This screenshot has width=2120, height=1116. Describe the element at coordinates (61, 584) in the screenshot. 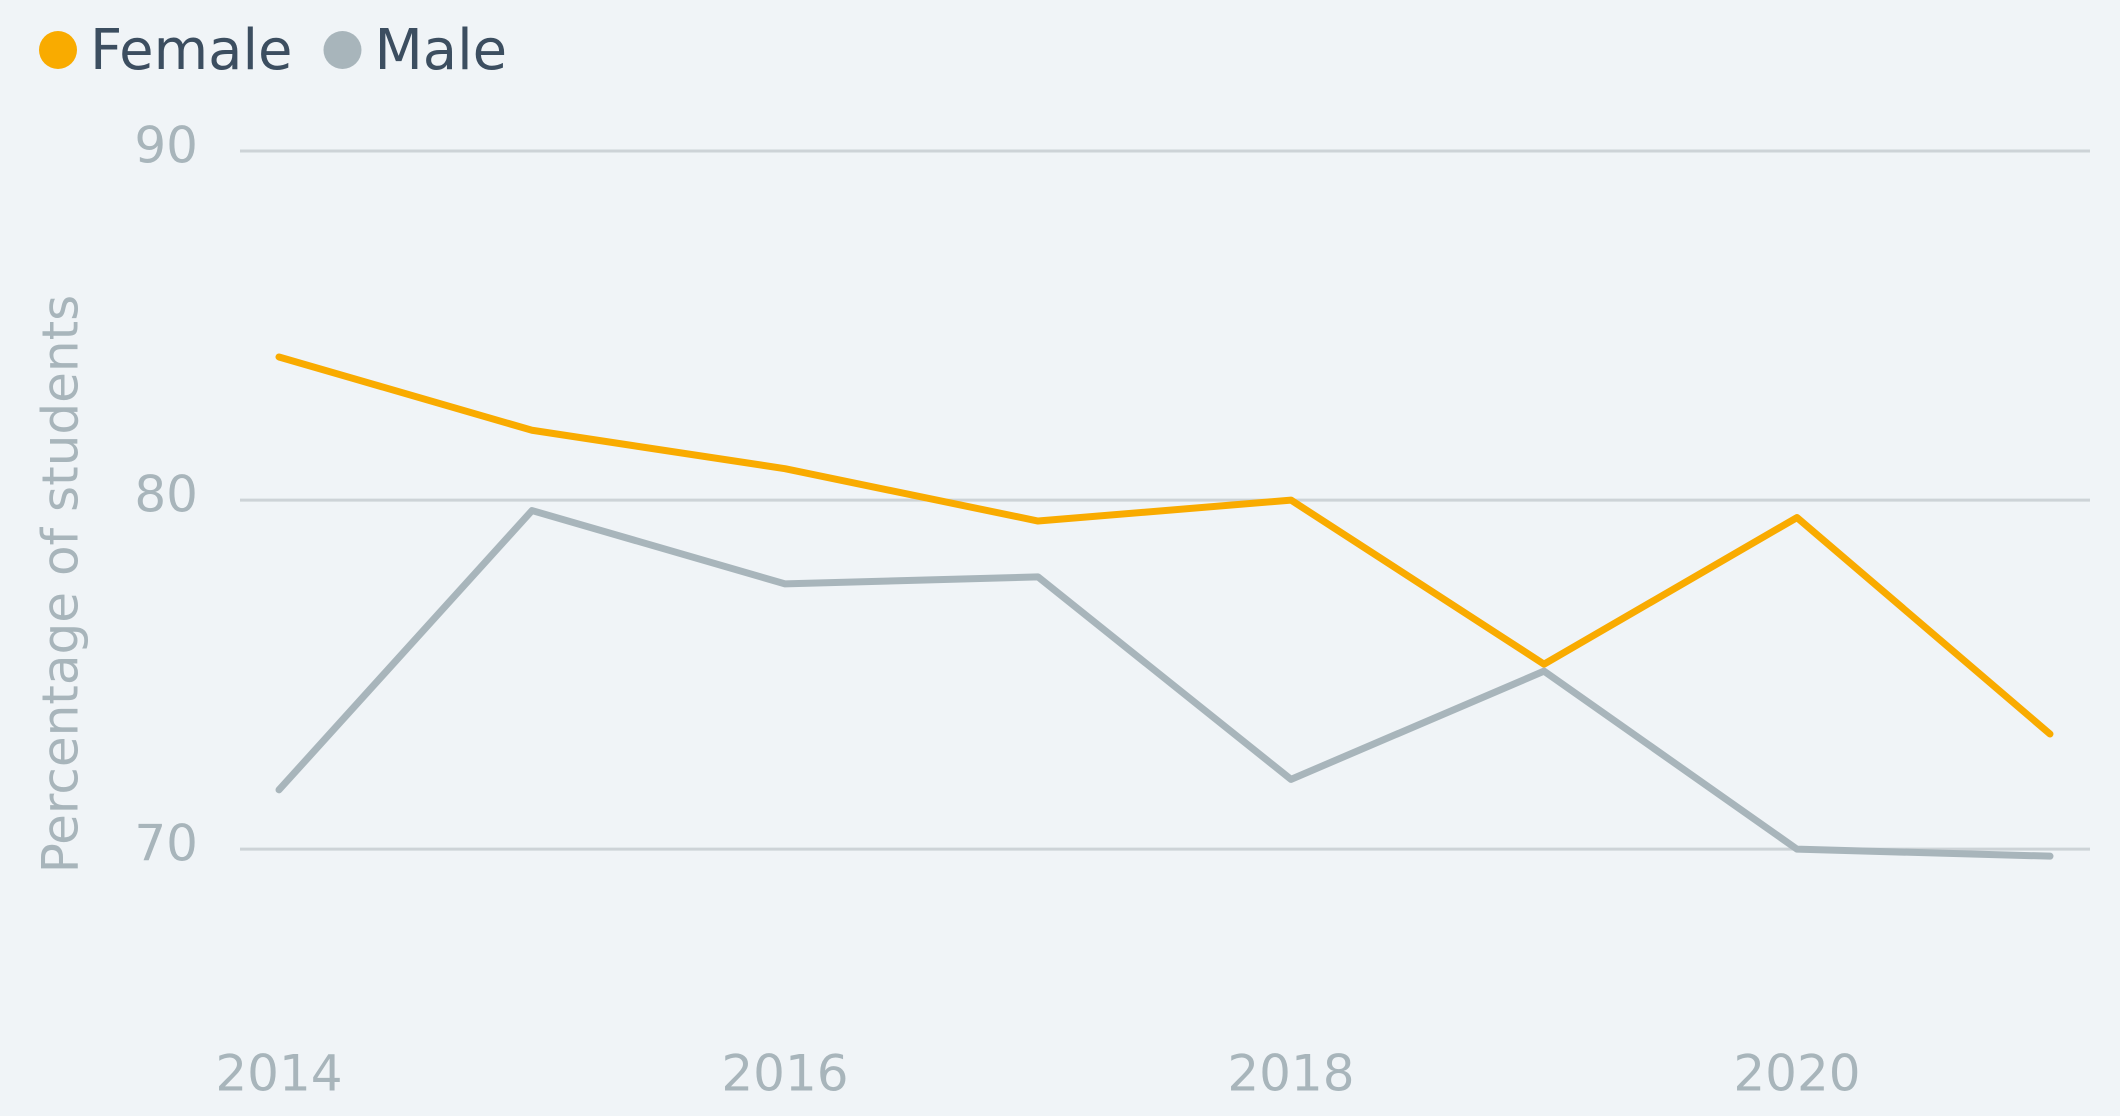

I see `y-axis-title: Percentage of students` at that location.